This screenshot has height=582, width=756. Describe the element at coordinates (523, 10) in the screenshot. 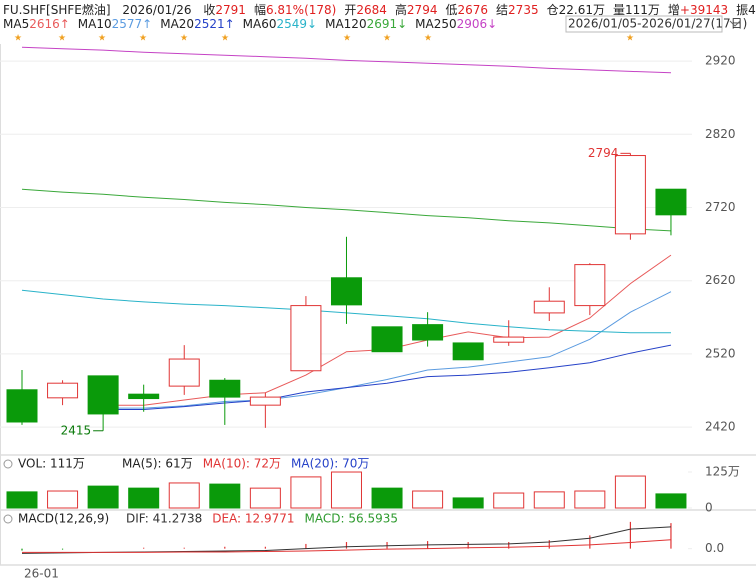

I see `field-value: 2735` at that location.